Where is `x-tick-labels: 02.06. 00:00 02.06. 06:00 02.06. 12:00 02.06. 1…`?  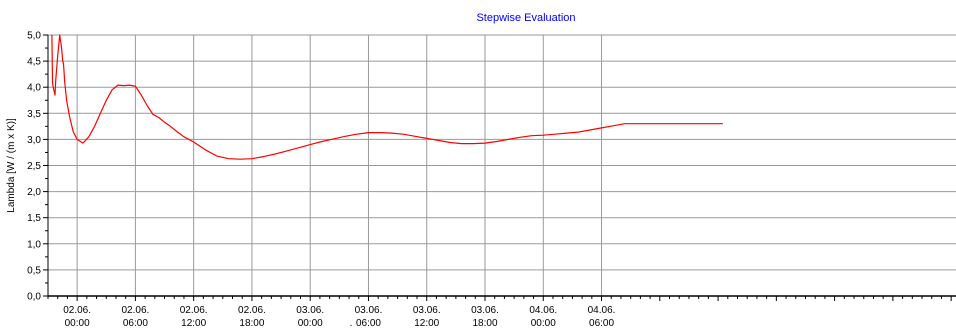 x-tick-labels: 02.06. 00:00 02.06. 06:00 02.06. 12:00 02.06. 1… is located at coordinates (339, 317).